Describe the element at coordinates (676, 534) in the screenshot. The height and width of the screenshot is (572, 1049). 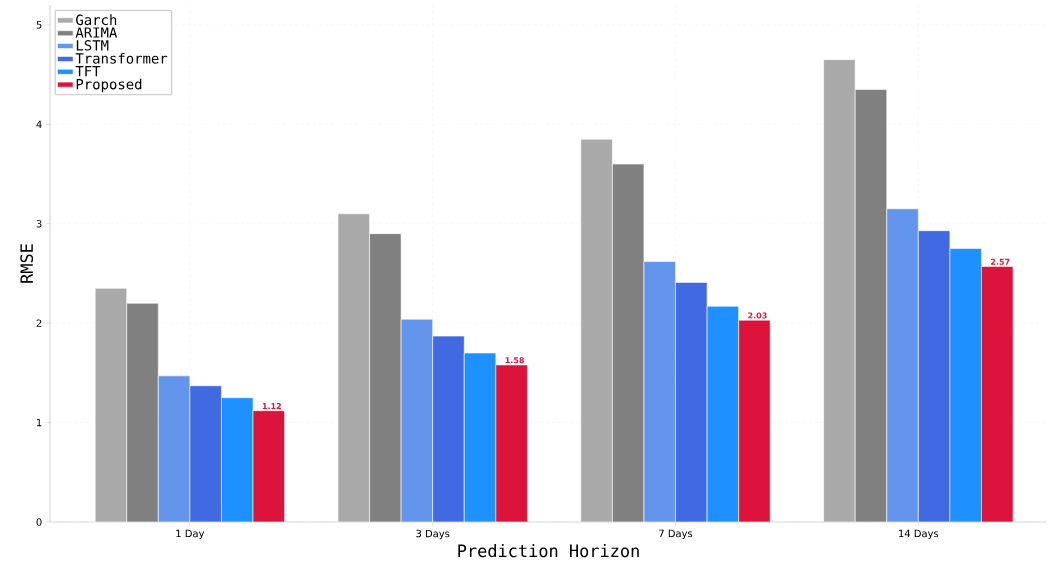
I see `x-tick-label: 7 Days` at that location.